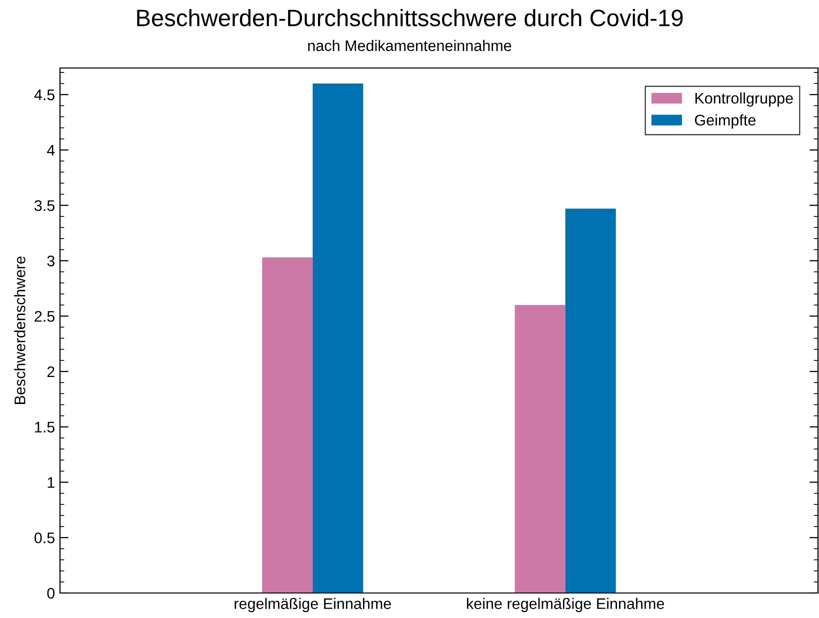 The image size is (819, 618). I want to click on y-tick-label: 1.5, so click(44, 427).